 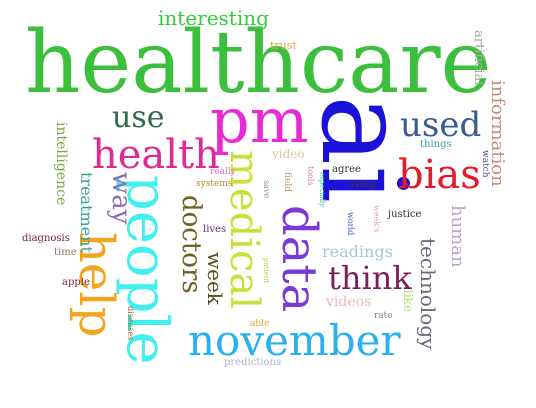 What do you see at coordinates (121, 198) in the screenshot?
I see `word-way: way` at bounding box center [121, 198].